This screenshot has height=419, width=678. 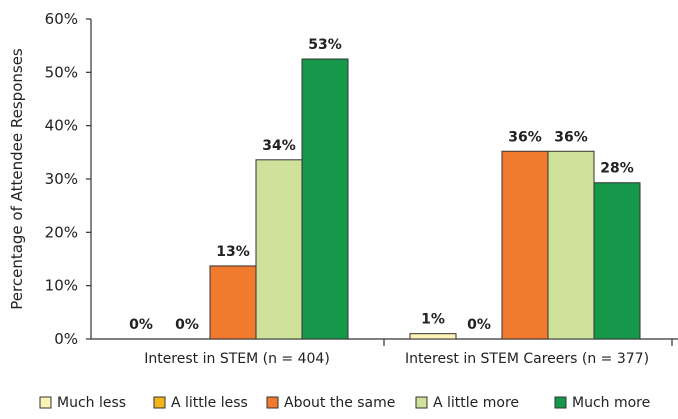 I want to click on x-category-label: Interest in STEM (n = 404), so click(x=237, y=359).